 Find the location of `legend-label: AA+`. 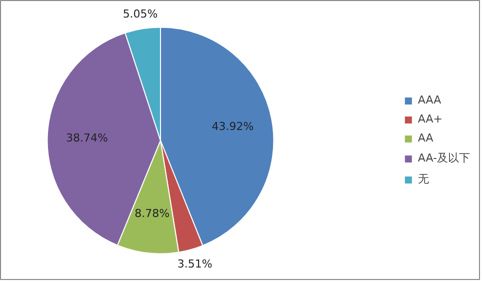

legend-label: AA+ is located at coordinates (430, 119).